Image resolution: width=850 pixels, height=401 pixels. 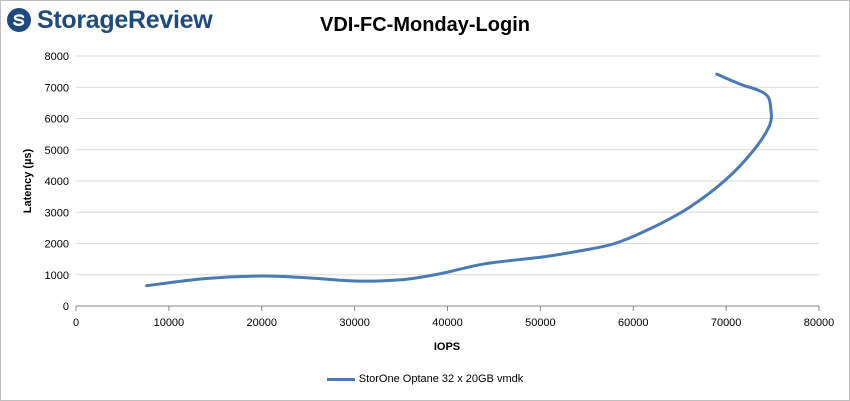 What do you see at coordinates (819, 323) in the screenshot?
I see `x-tick-label: 80000` at bounding box center [819, 323].